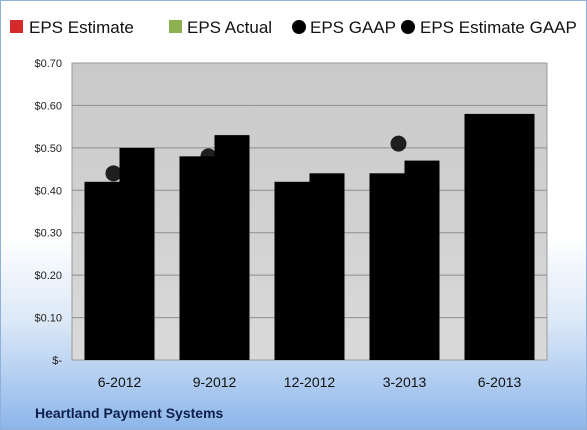  I want to click on bar-eps-estimate-9-2012, so click(197, 258).